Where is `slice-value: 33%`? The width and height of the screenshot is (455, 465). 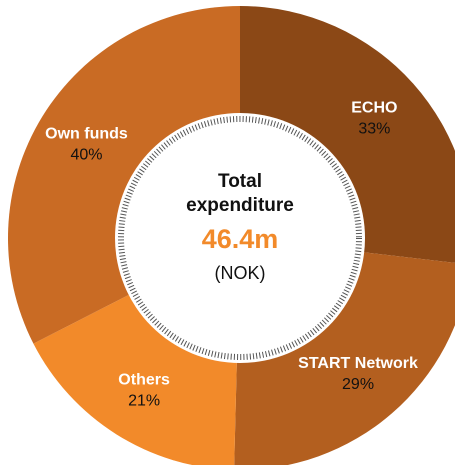 slice-value: 33% is located at coordinates (374, 128).